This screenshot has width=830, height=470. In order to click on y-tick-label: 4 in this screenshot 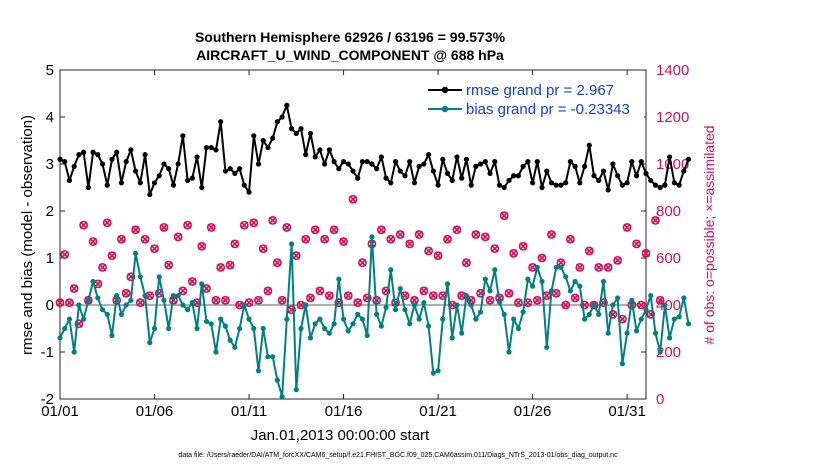, I will do `click(50, 117)`.